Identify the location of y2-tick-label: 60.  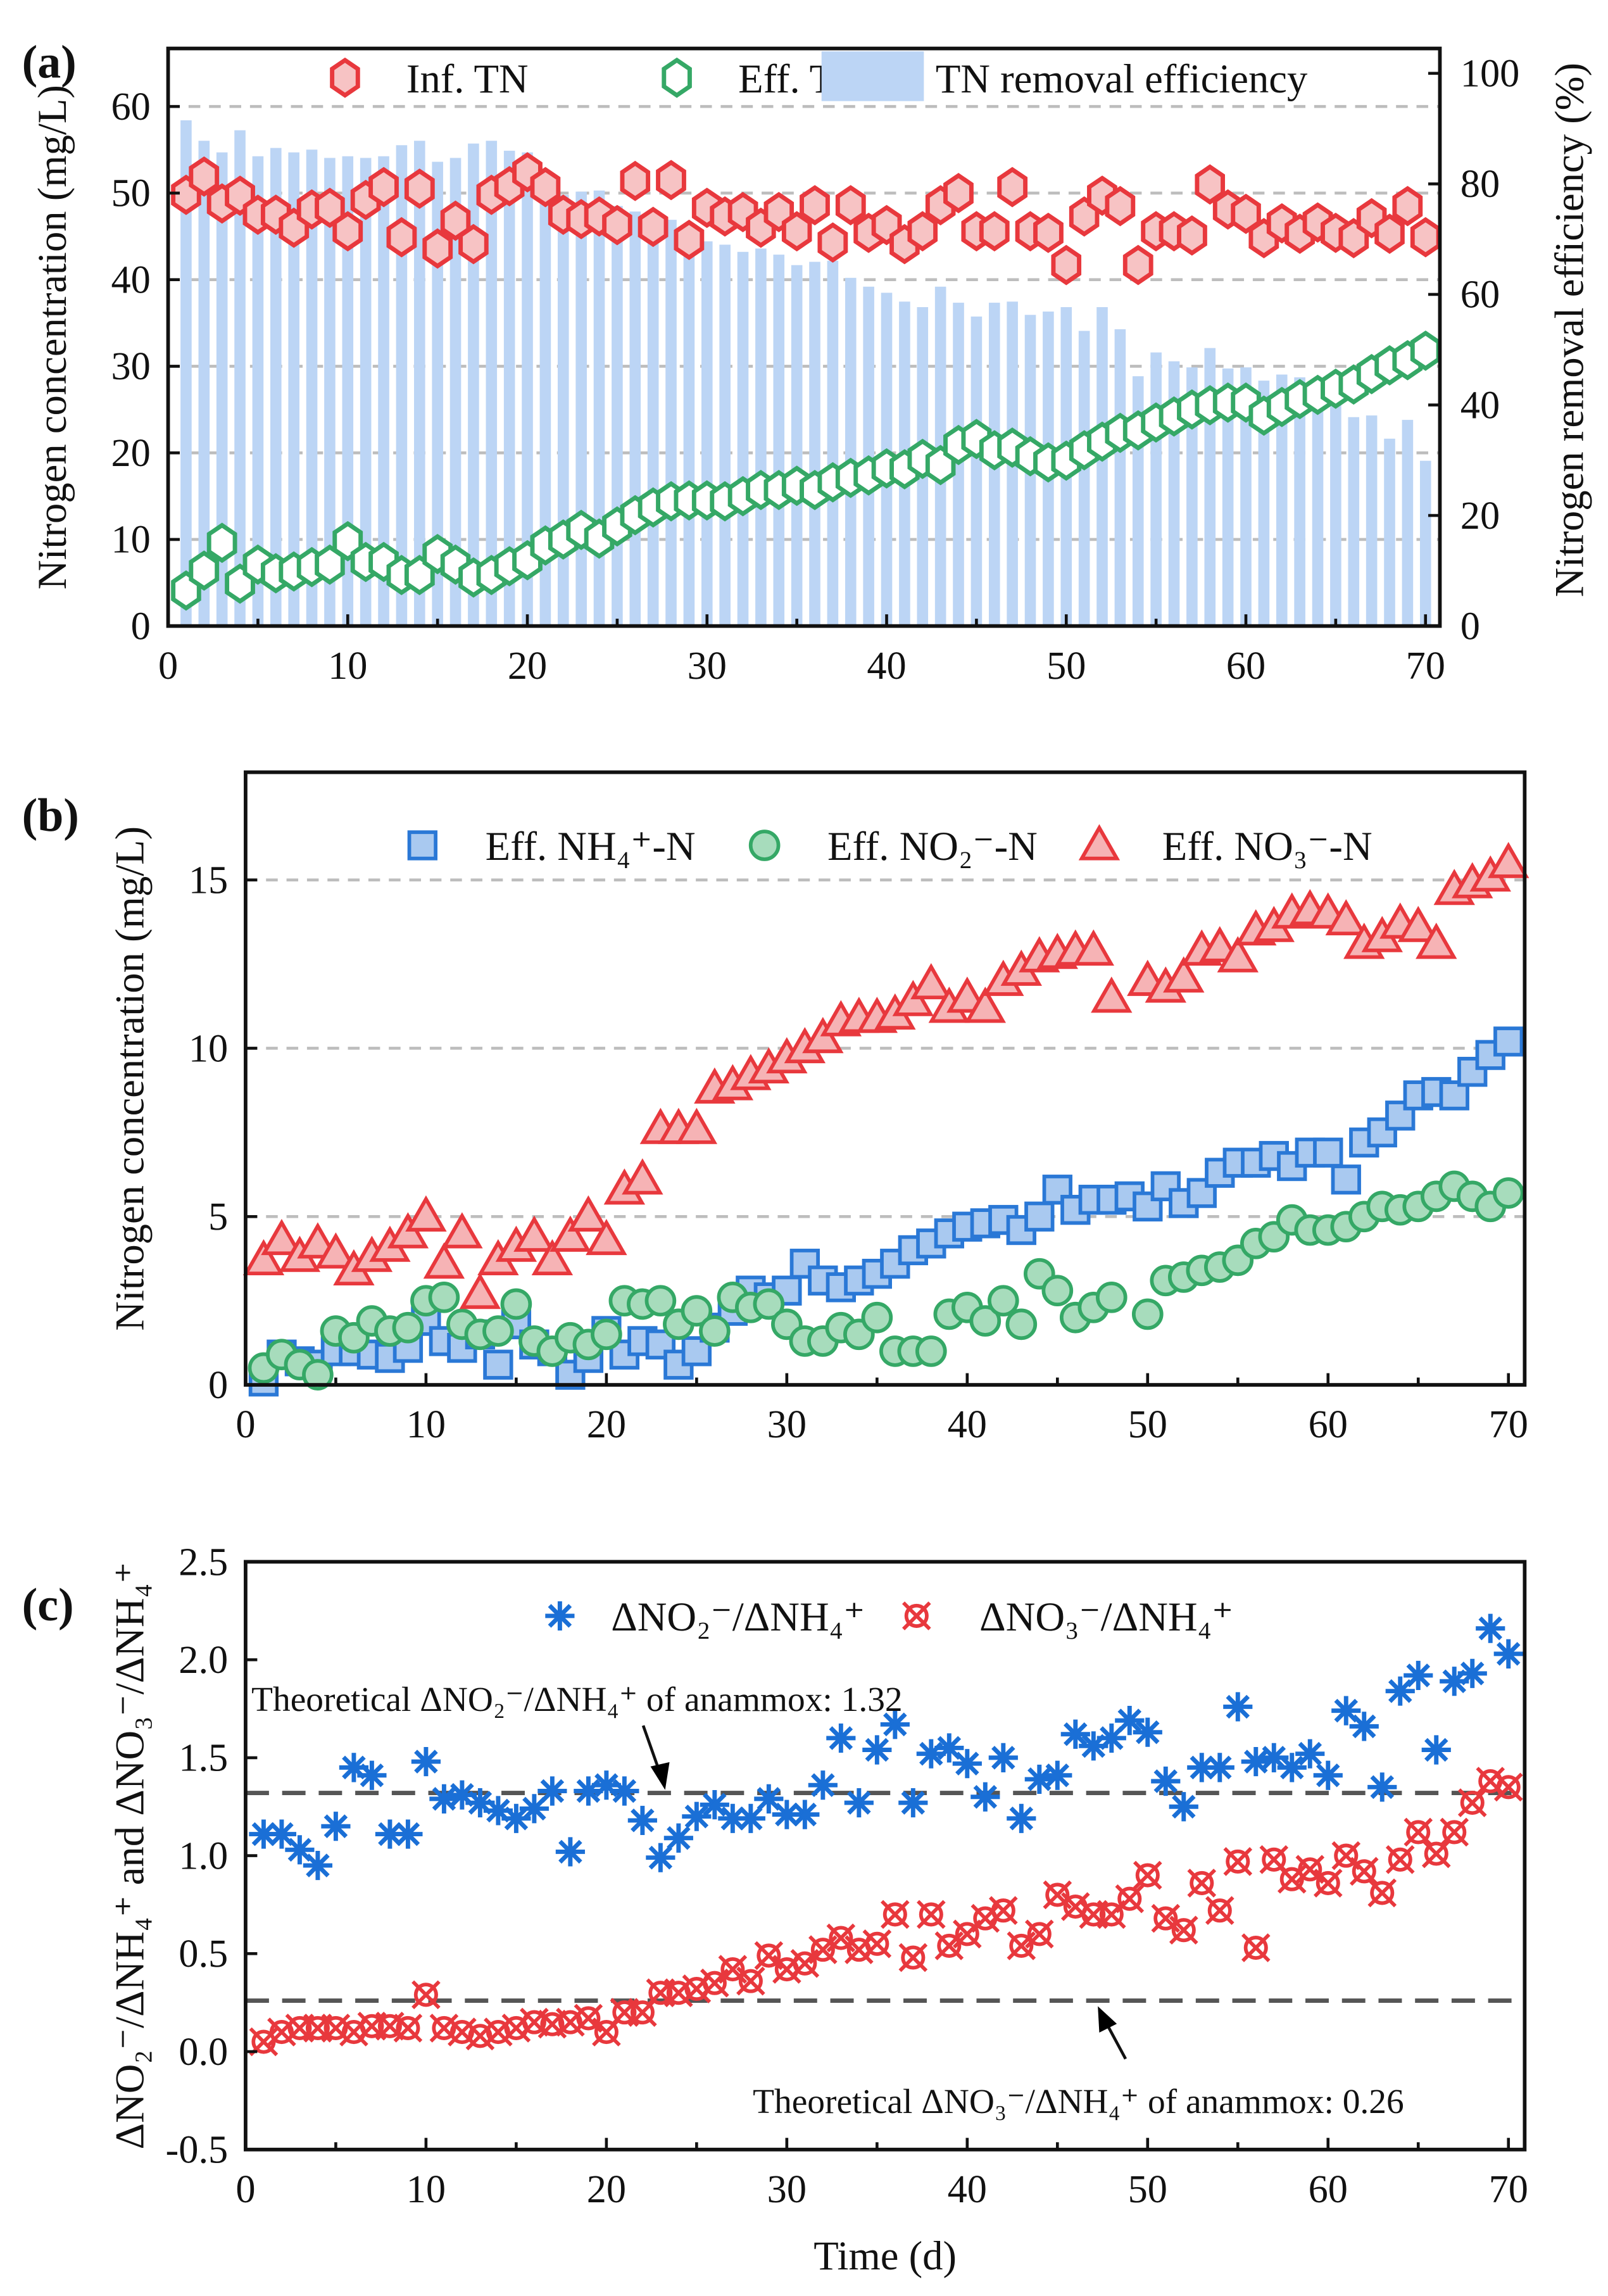
(1480, 295).